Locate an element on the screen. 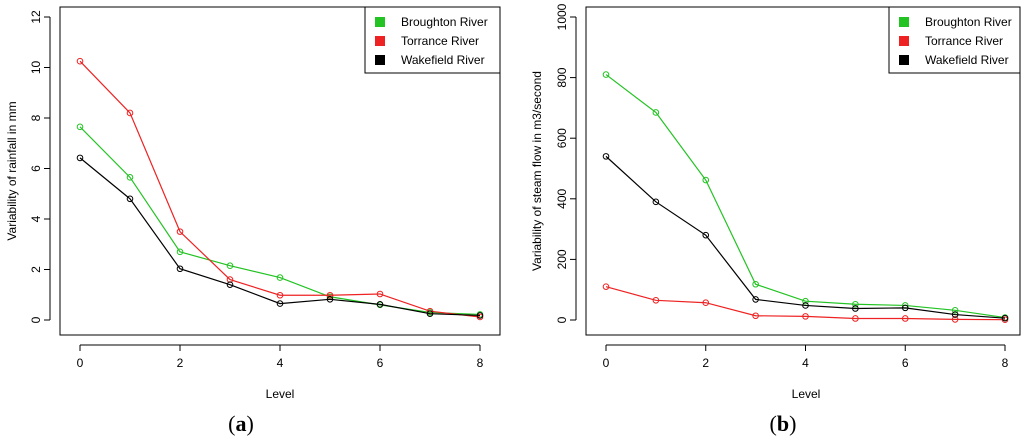 This screenshot has height=439, width=1024. y-tick-label: 10 is located at coordinates (36, 68).